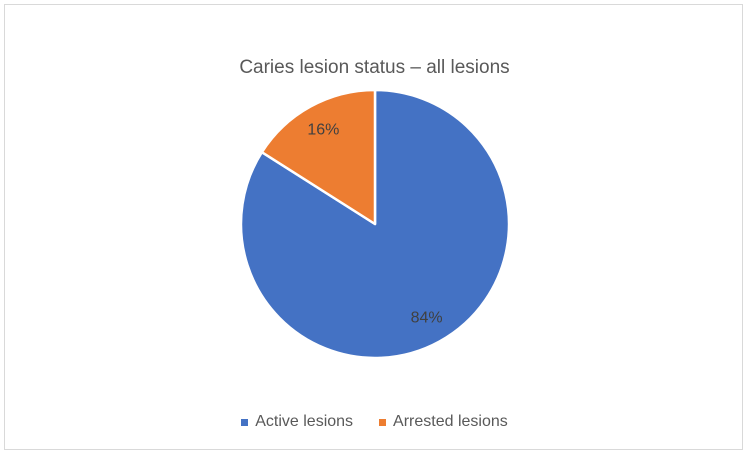 The width and height of the screenshot is (749, 457). I want to click on legend-item-arrested: Arrested lesions, so click(443, 422).